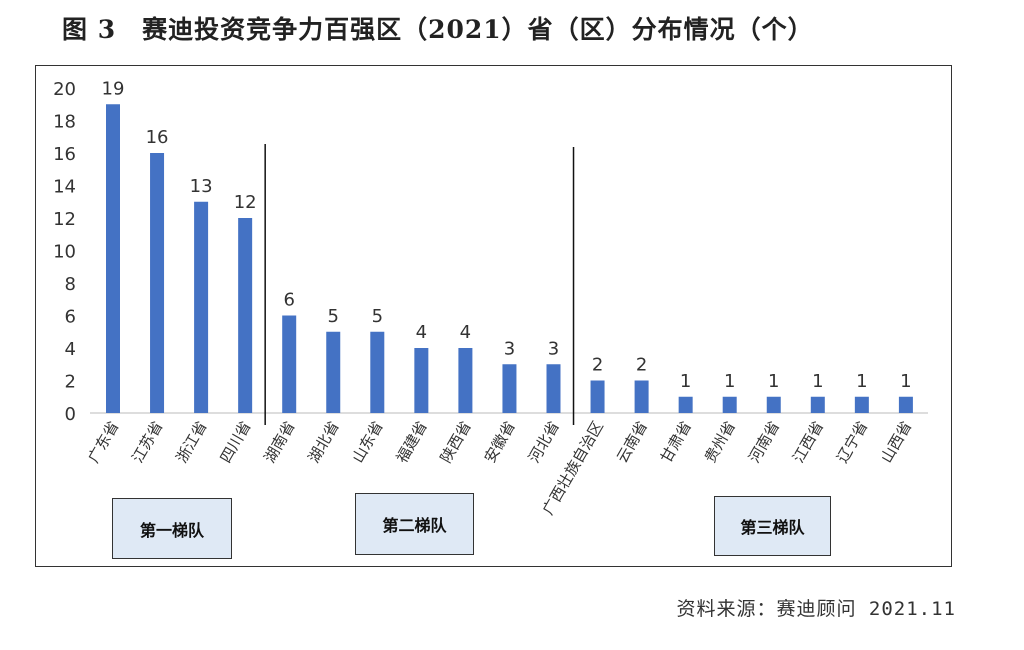 Image resolution: width=1024 pixels, height=650 pixels. What do you see at coordinates (70, 382) in the screenshot?
I see `y-tick-label: 2` at bounding box center [70, 382].